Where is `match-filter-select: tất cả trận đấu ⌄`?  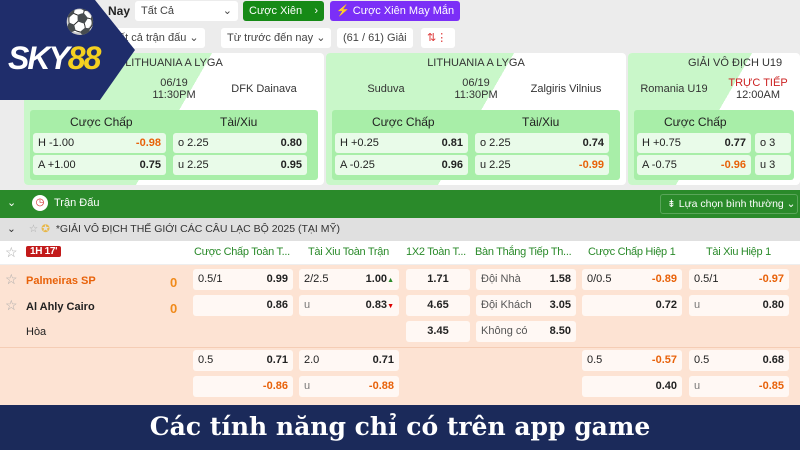 match-filter-select: tất cả trận đấu ⌄ is located at coordinates (157, 38).